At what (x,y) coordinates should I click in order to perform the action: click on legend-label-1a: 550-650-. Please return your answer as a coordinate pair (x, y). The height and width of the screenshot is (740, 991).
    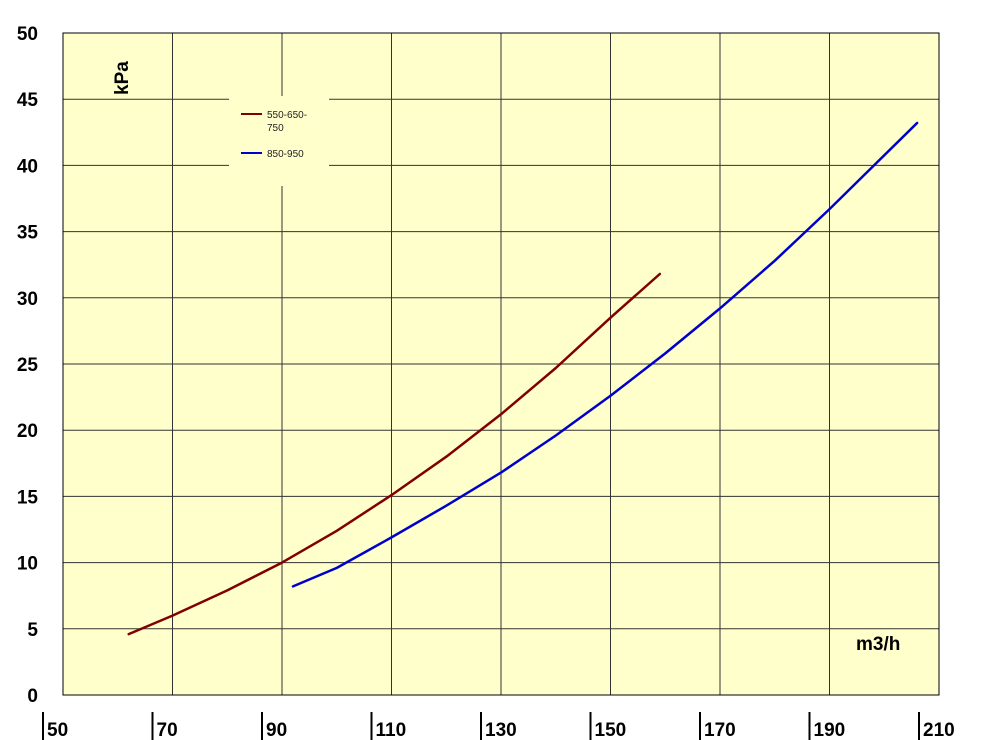
    Looking at the image, I should click on (287, 115).